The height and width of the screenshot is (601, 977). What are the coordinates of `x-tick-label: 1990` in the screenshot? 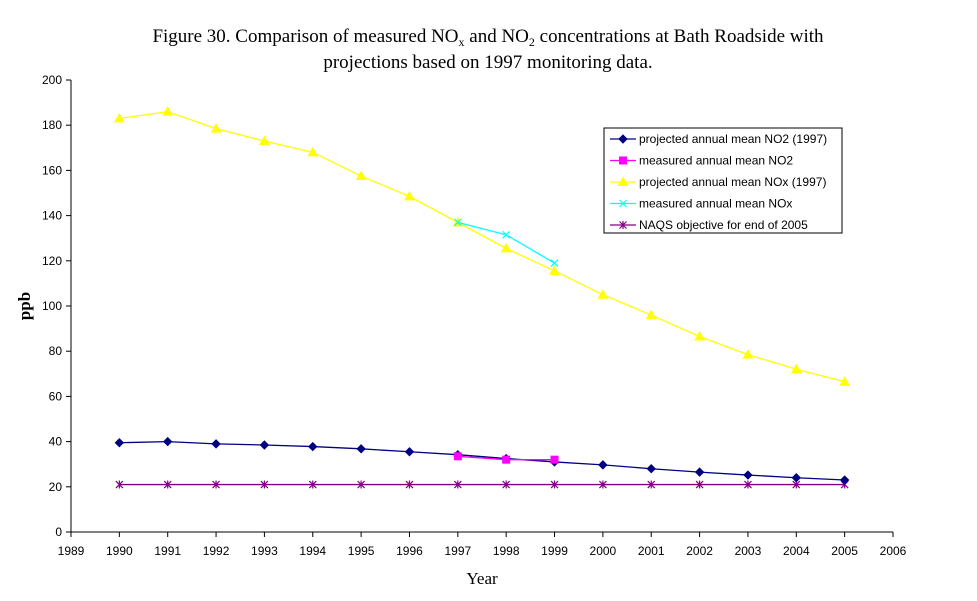 It's located at (119, 551).